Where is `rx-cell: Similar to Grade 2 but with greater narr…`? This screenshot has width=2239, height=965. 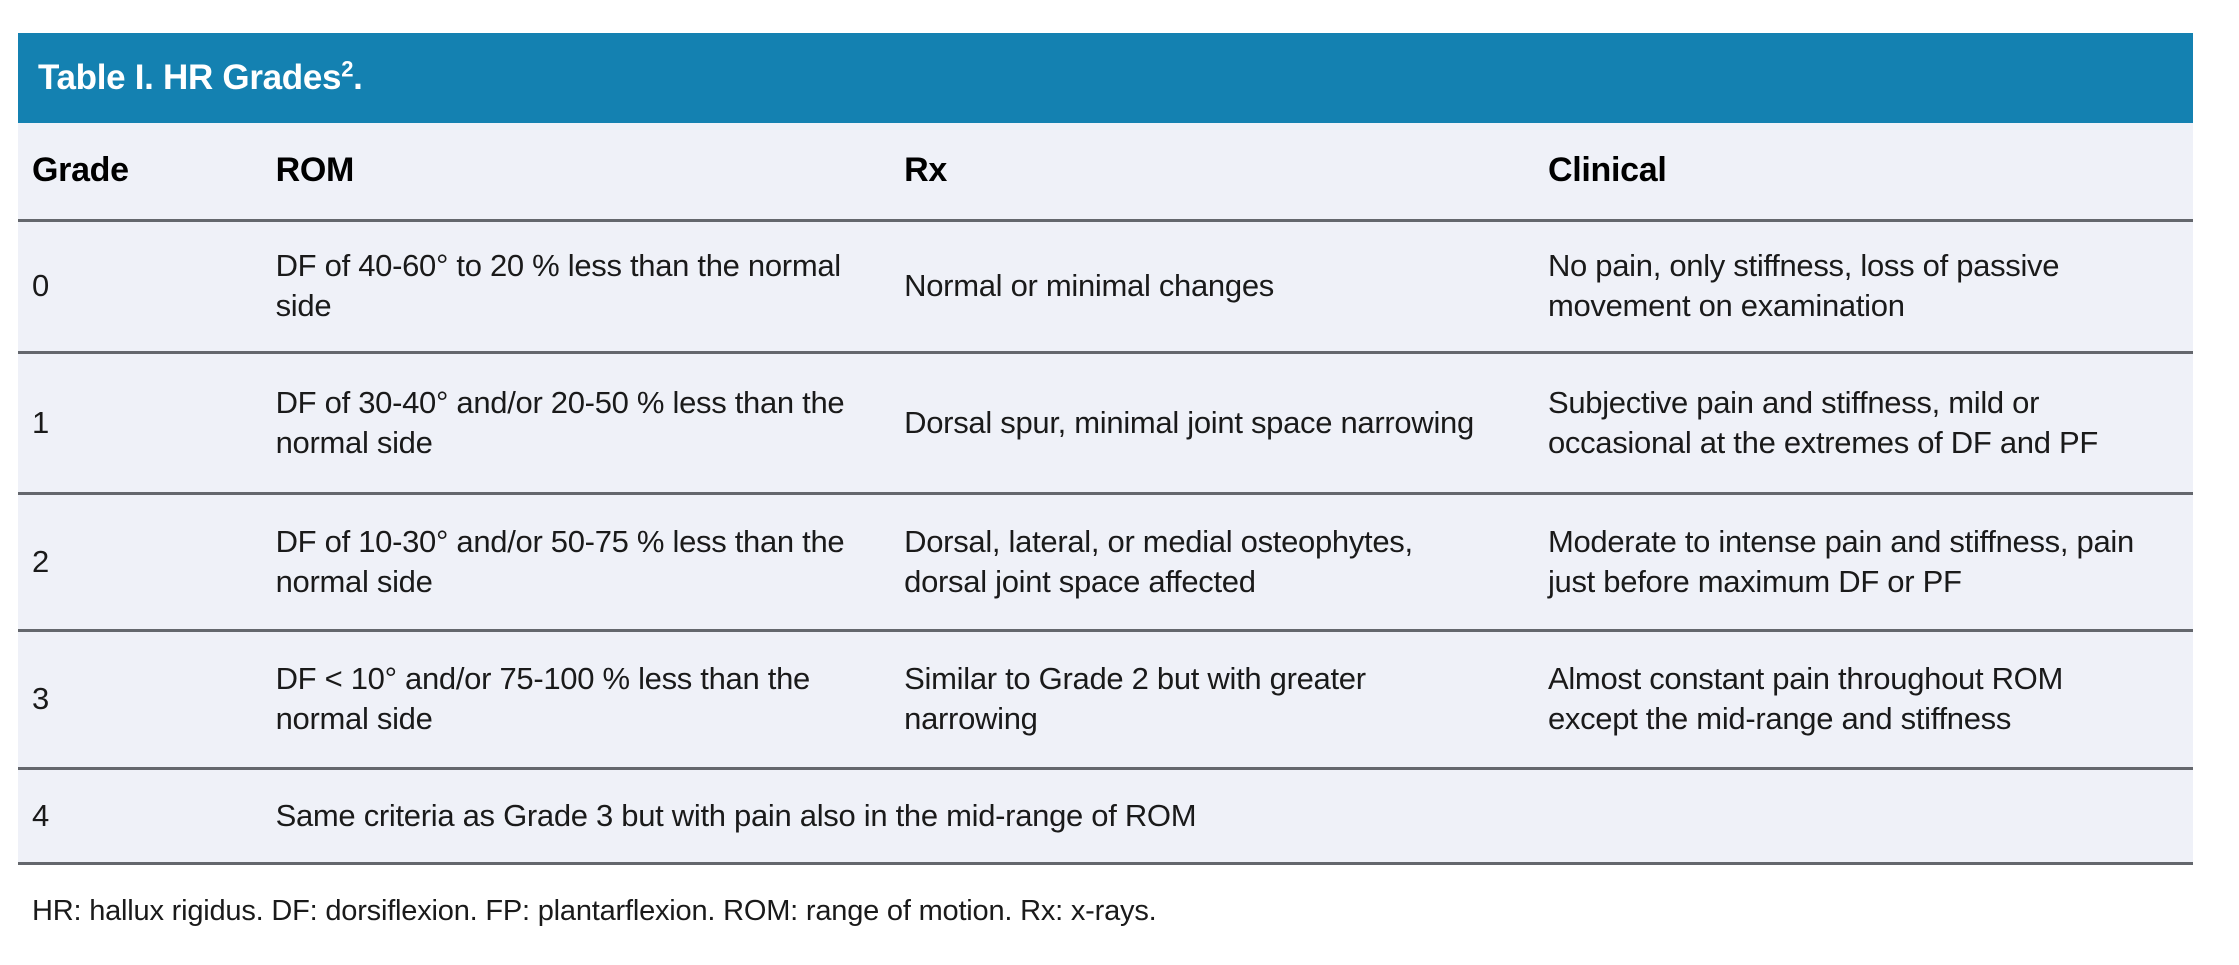 rx-cell: Similar to Grade 2 but with greater narr… is located at coordinates (1212, 700).